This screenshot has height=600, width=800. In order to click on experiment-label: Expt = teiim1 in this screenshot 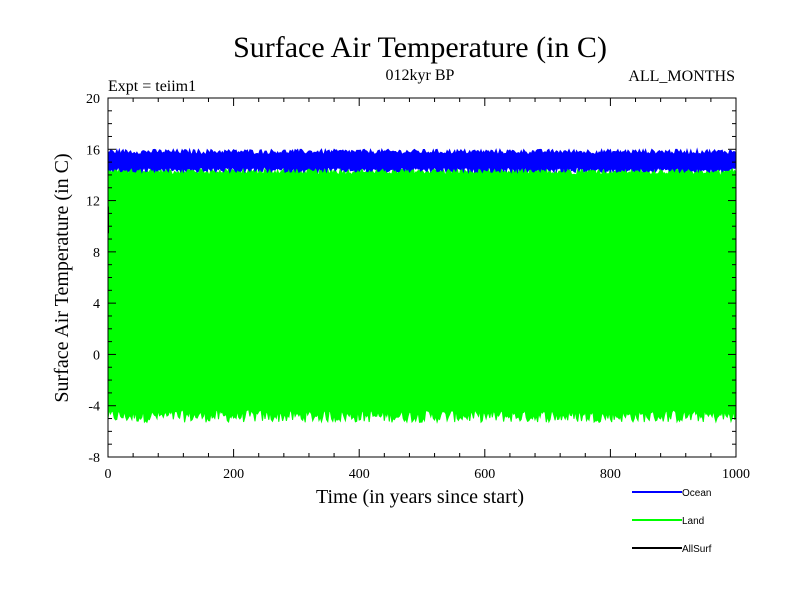, I will do `click(152, 86)`.